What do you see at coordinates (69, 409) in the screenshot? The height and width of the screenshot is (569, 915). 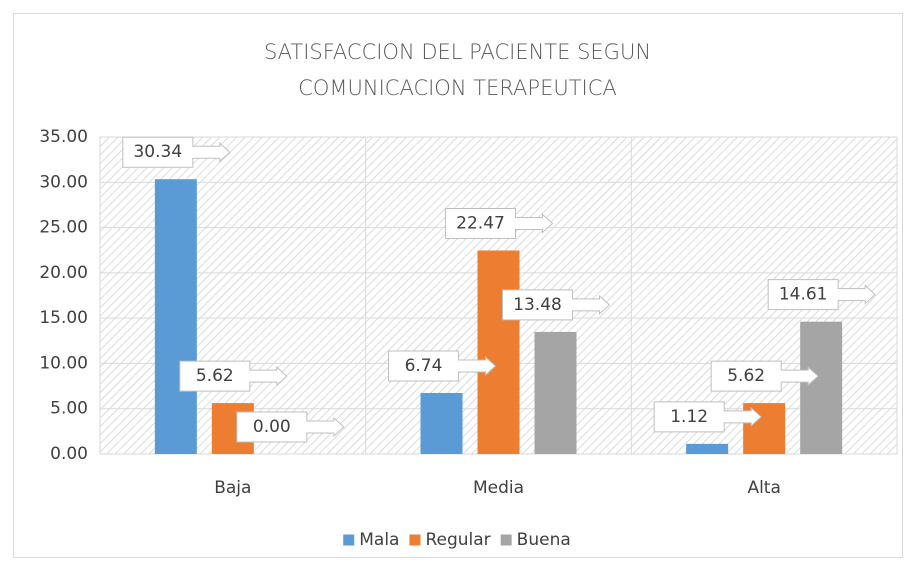 I see `y-tick-label: 5.00` at bounding box center [69, 409].